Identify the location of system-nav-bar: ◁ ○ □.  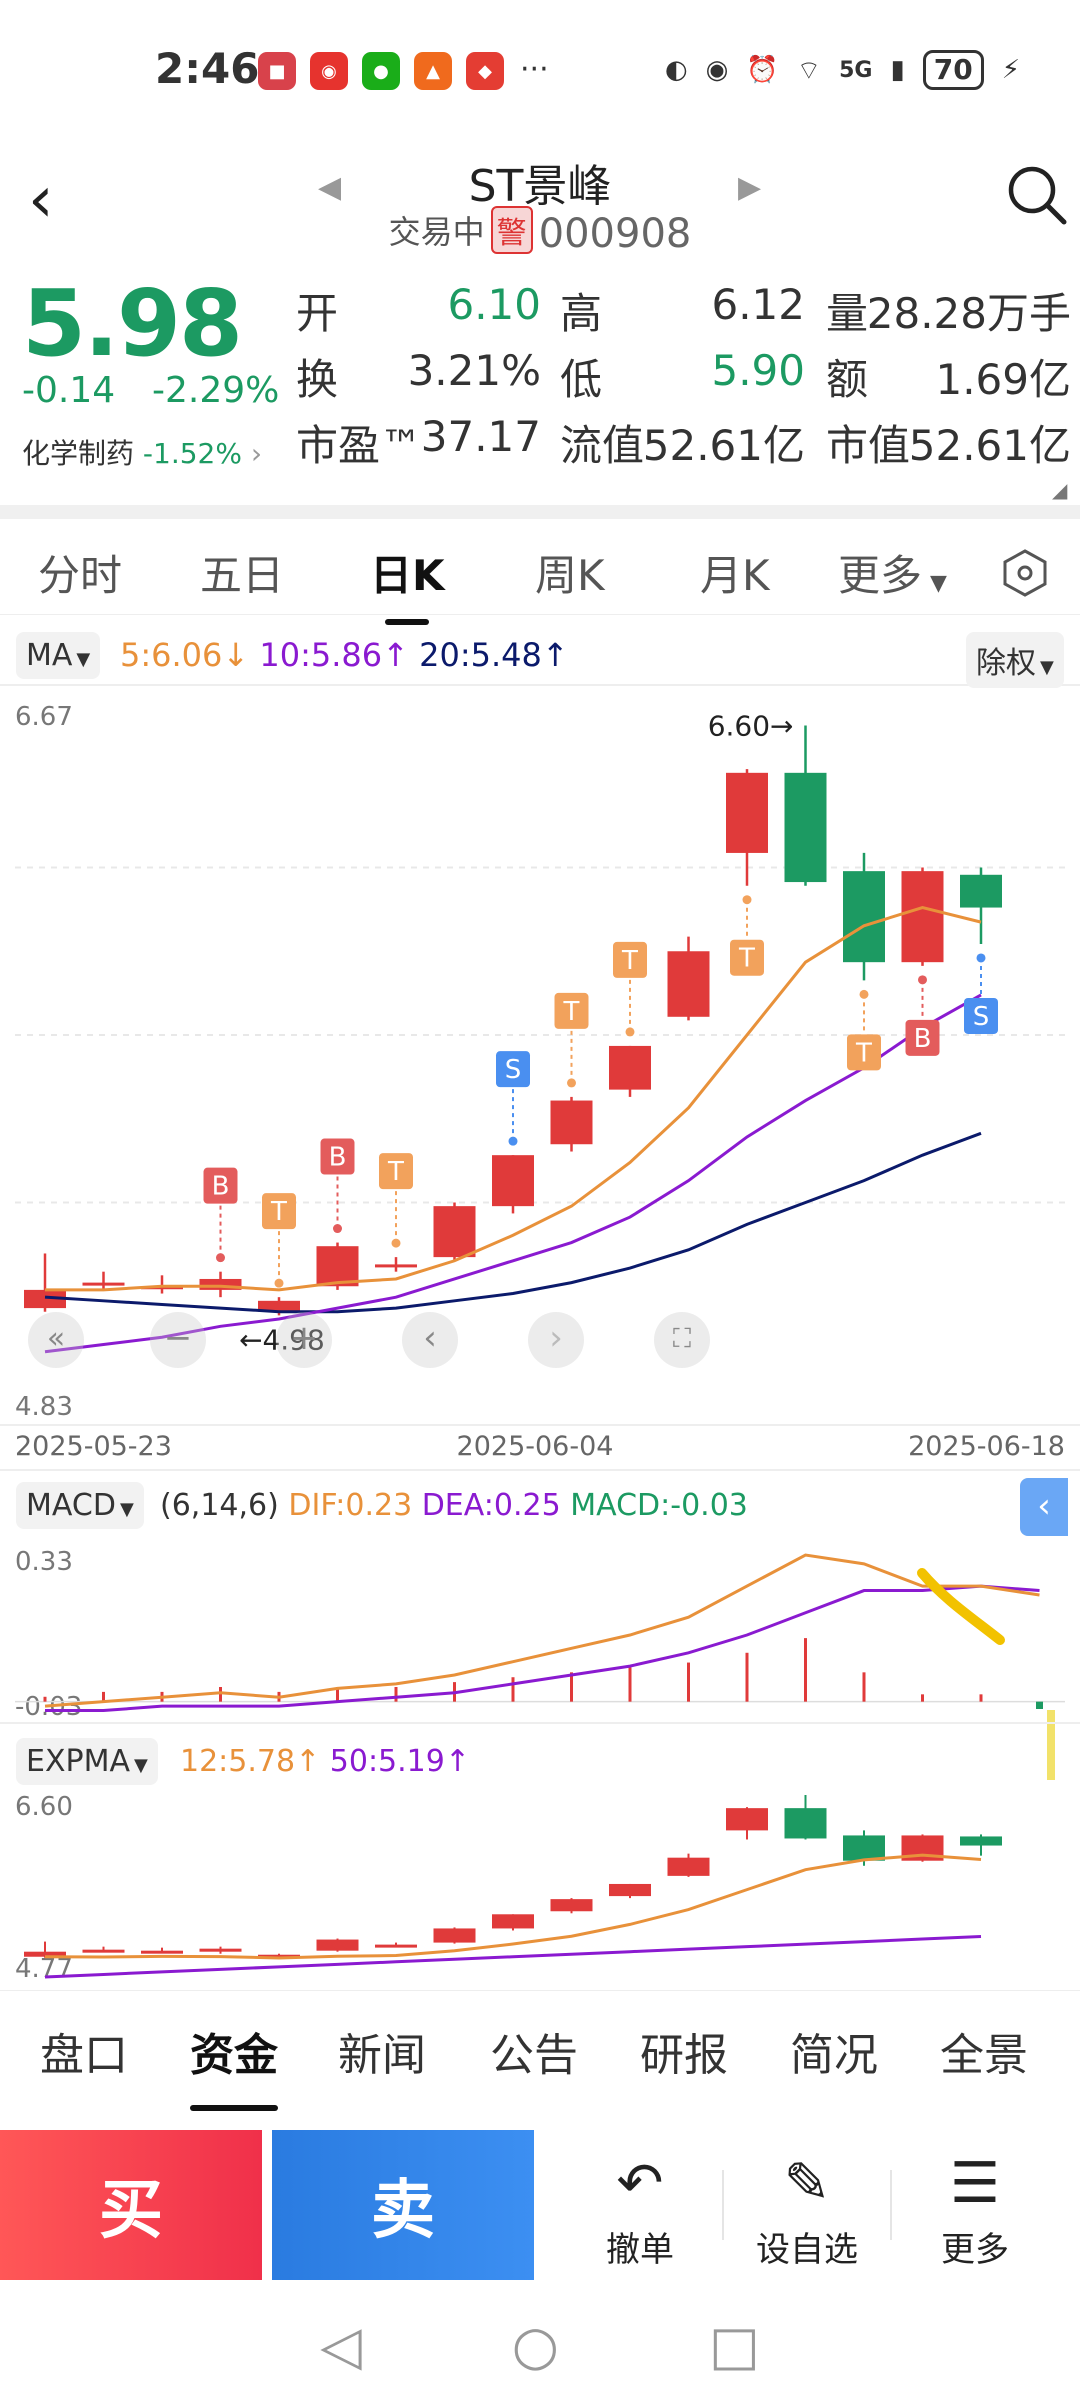
(540, 2345).